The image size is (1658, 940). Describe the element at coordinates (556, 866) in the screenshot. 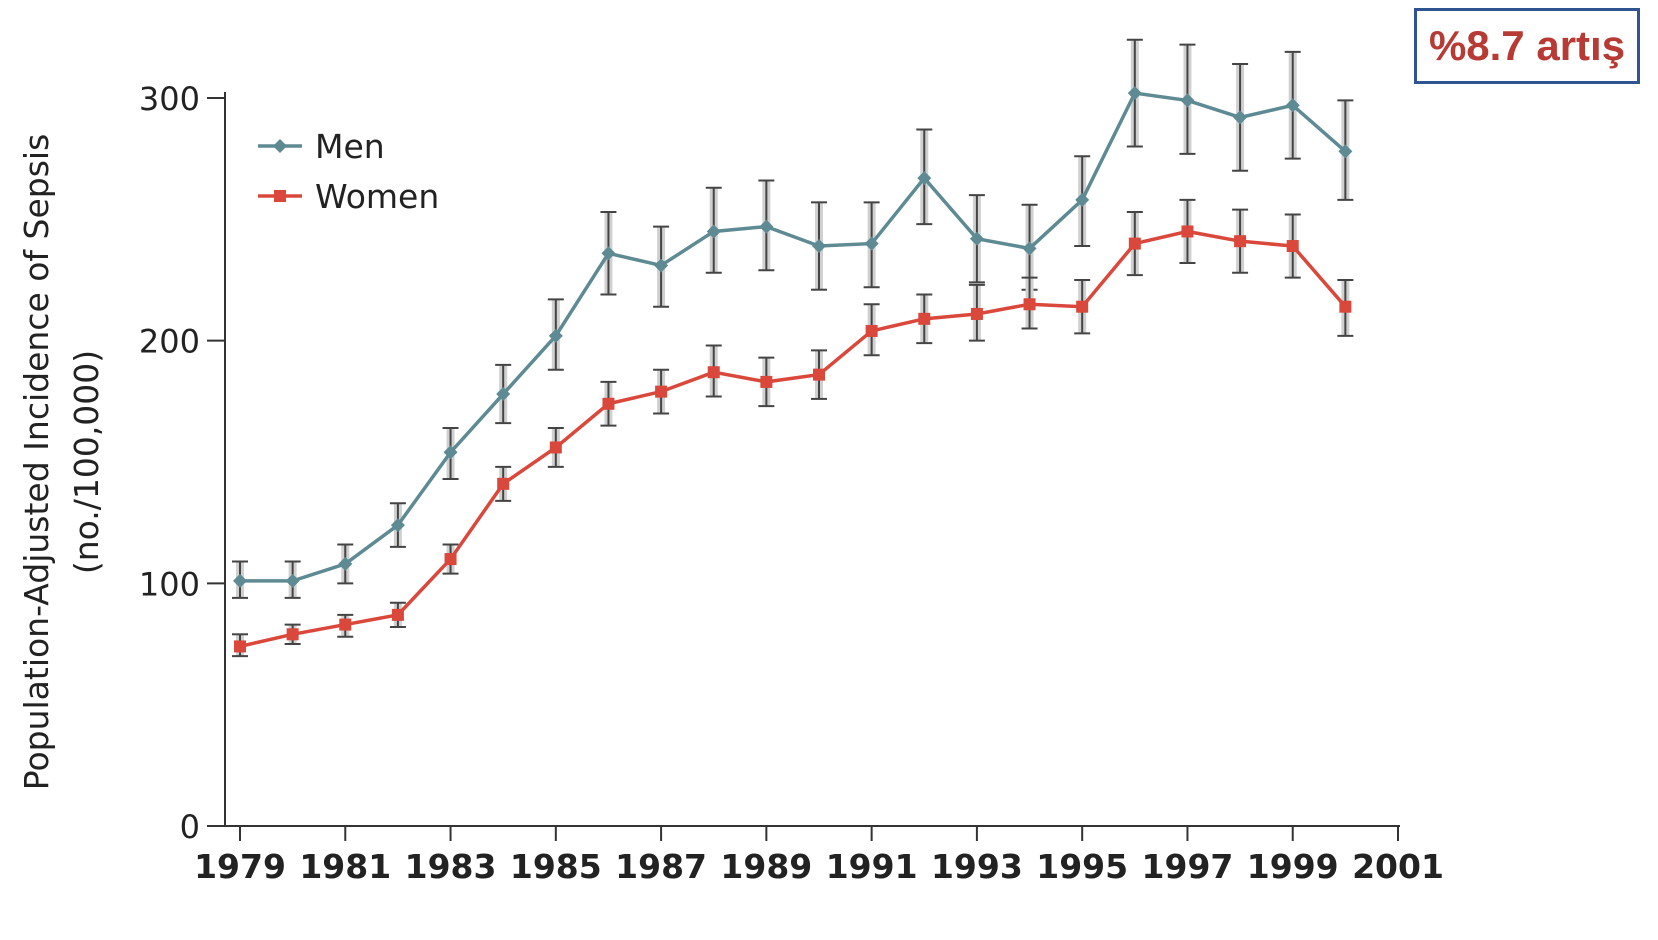

I see `x-tick-label: 1985` at that location.